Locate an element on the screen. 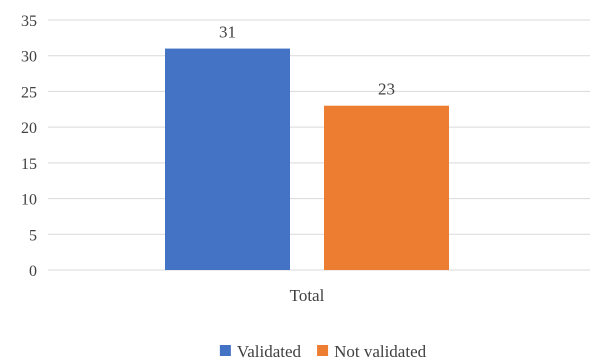 The image size is (599, 363). data-labels: 31 23 is located at coordinates (307, 61).